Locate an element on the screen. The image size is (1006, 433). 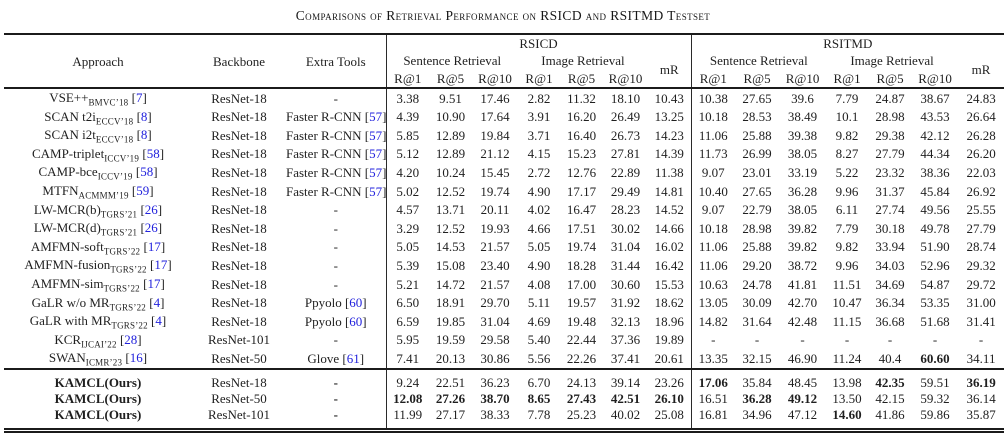
metric-cell: 12.52 is located at coordinates (450, 228).